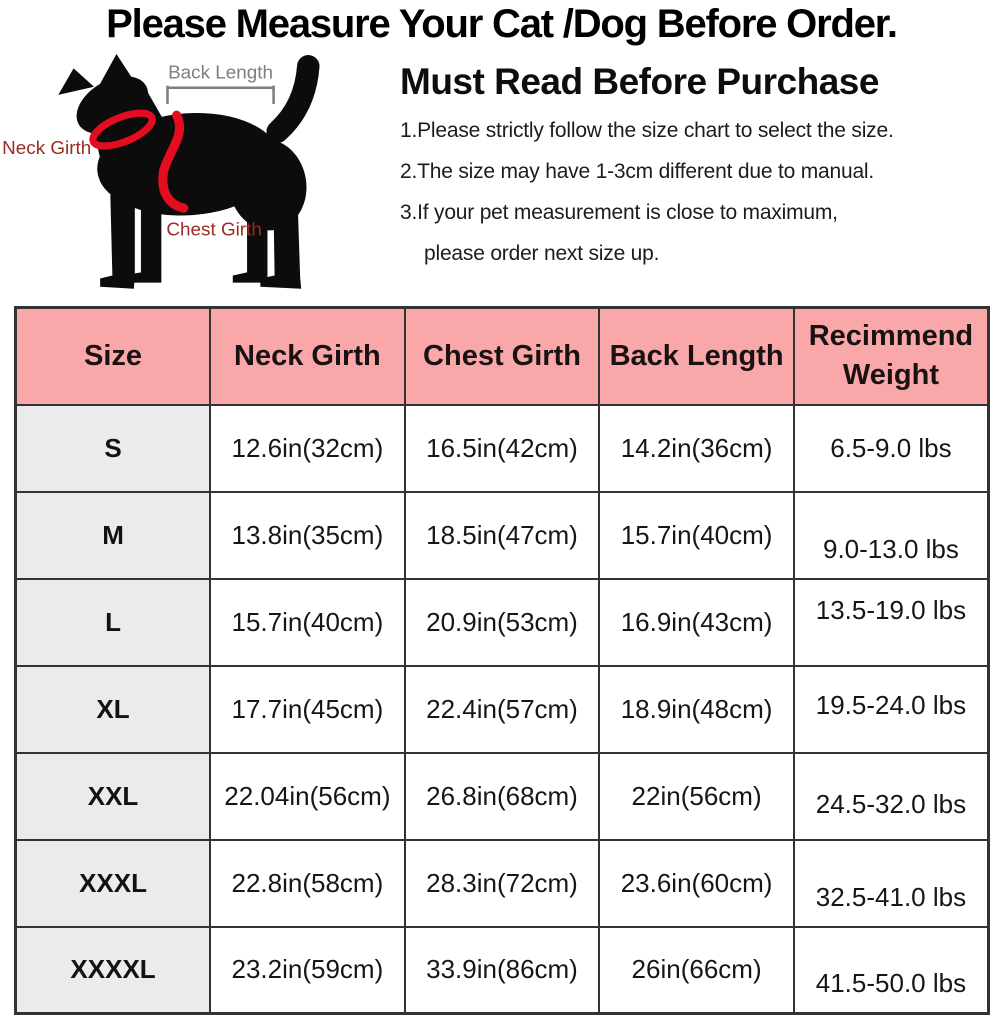 Image resolution: width=1003 pixels, height=1024 pixels. Describe the element at coordinates (891, 983) in the screenshot. I see `weight-value: 41.5-50.0 lbs` at that location.